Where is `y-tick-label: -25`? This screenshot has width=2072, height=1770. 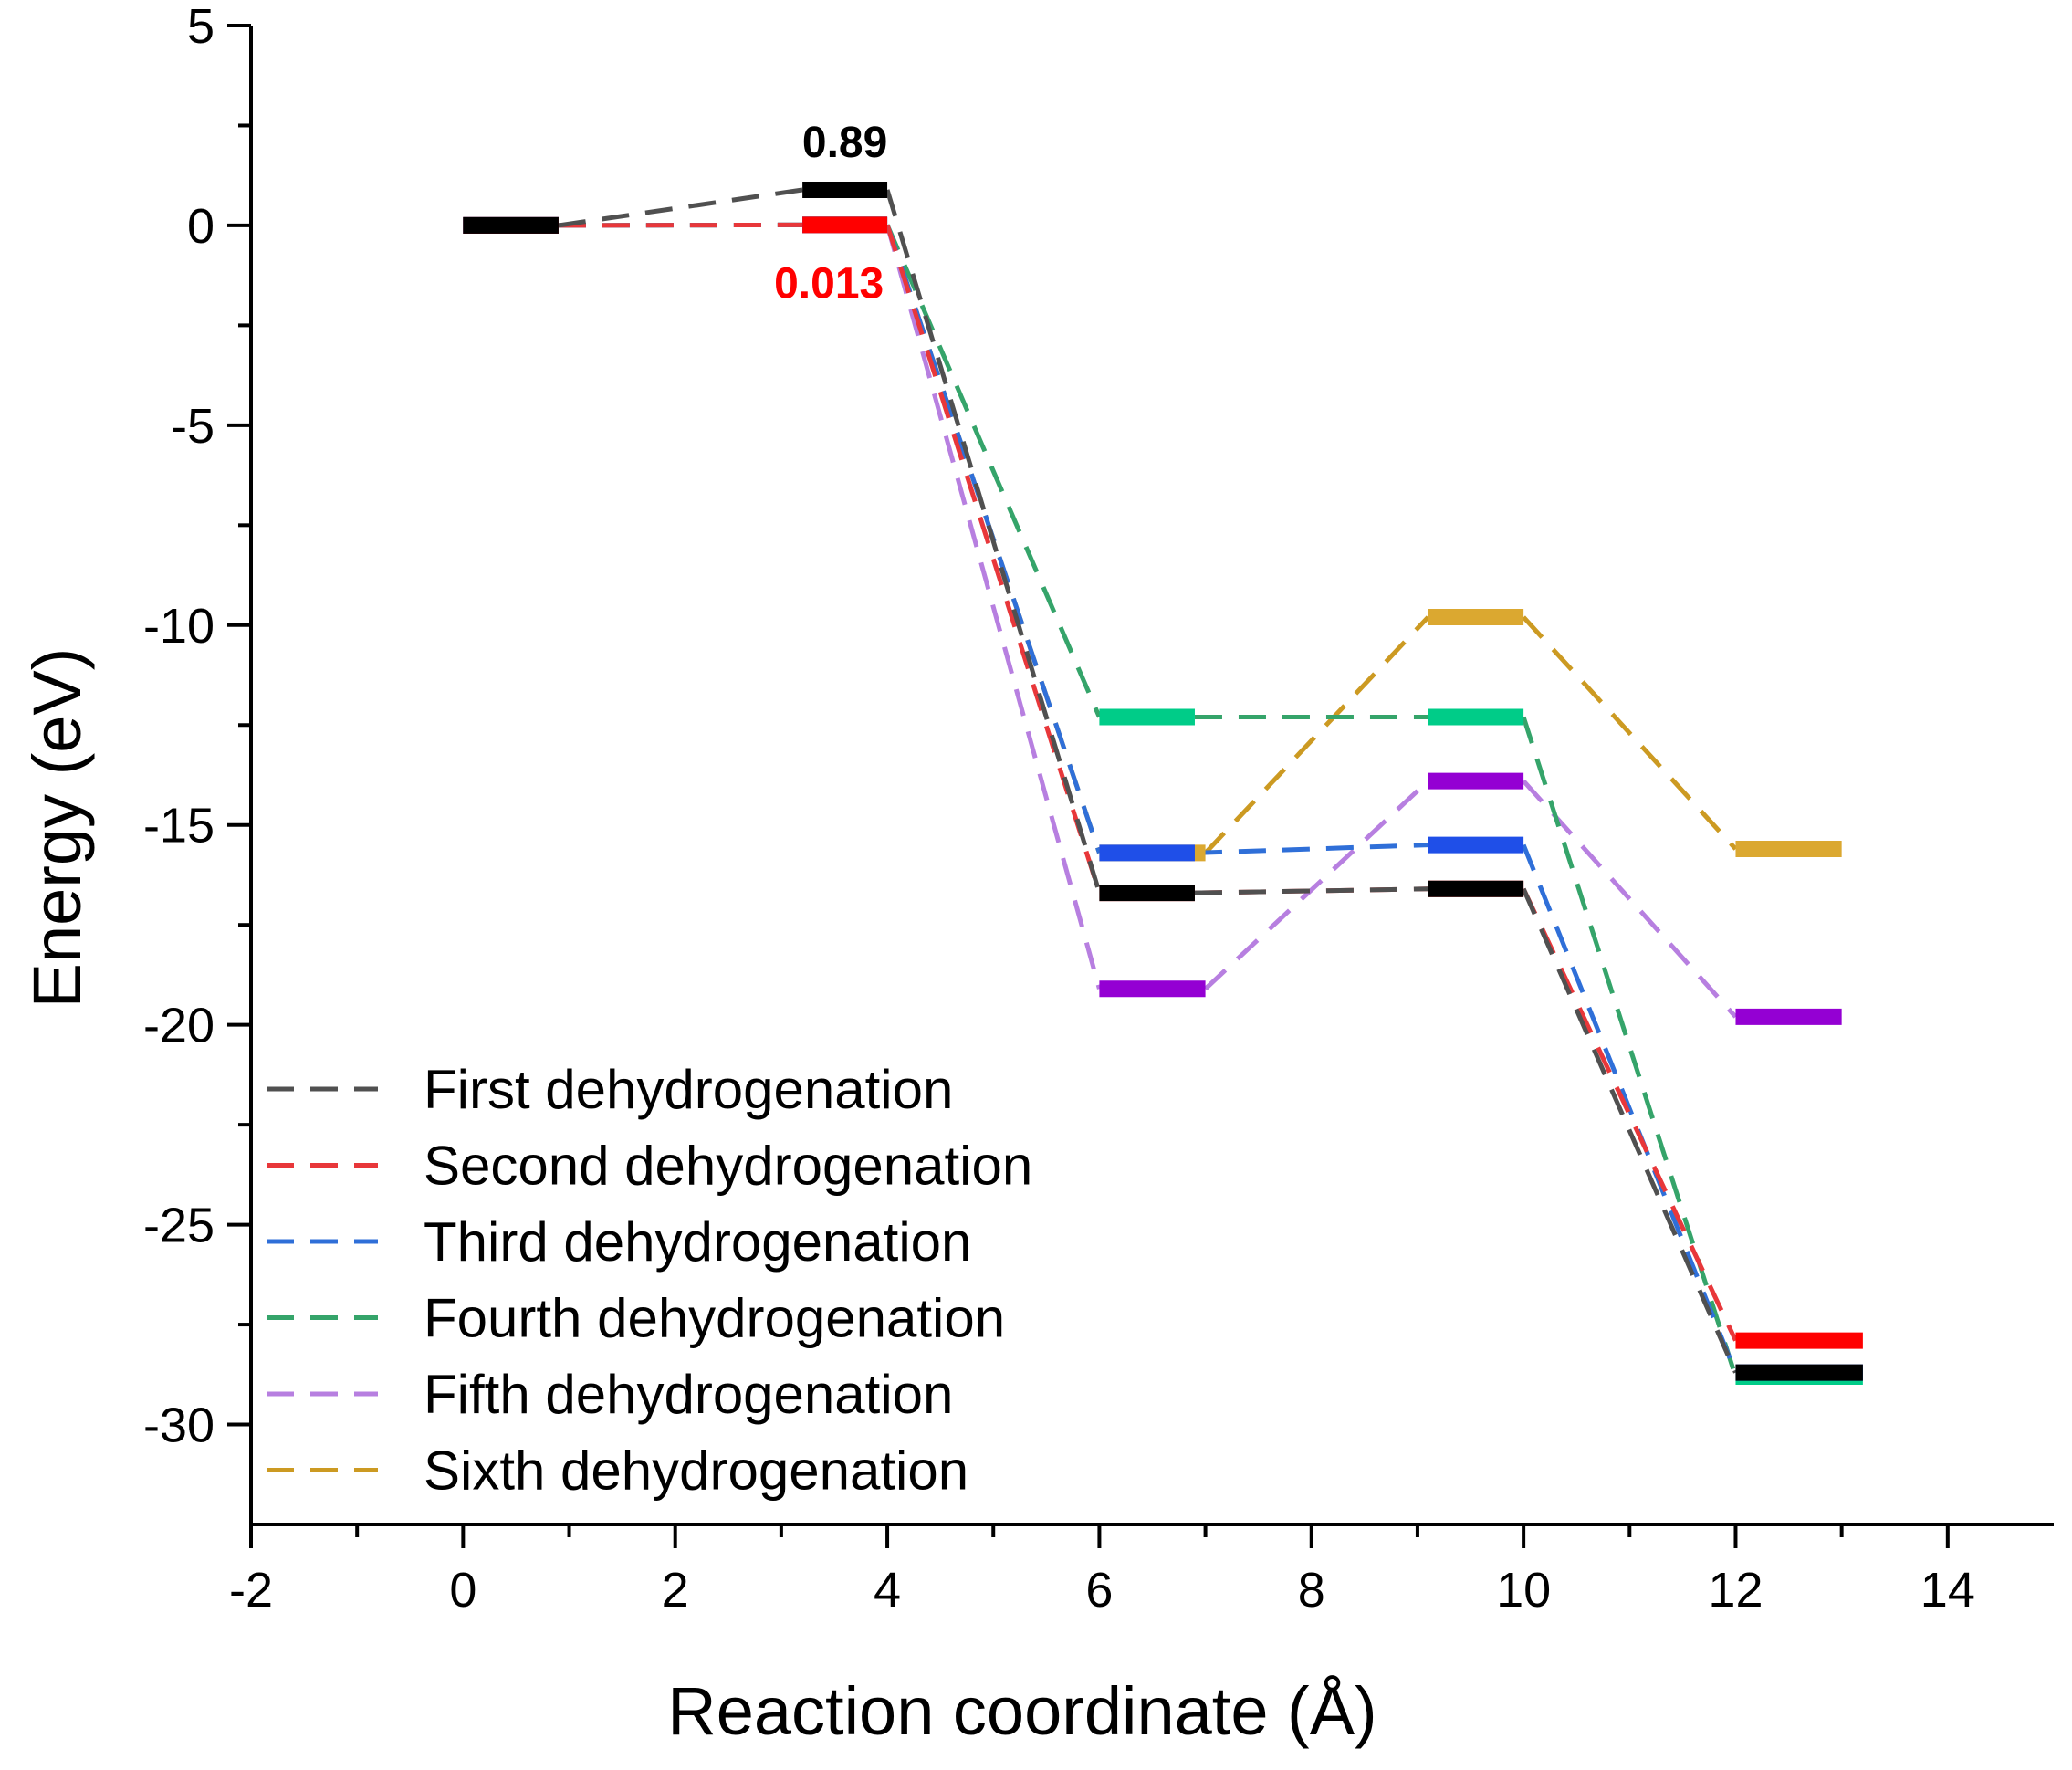
y-tick-label: -25 is located at coordinates (179, 1226).